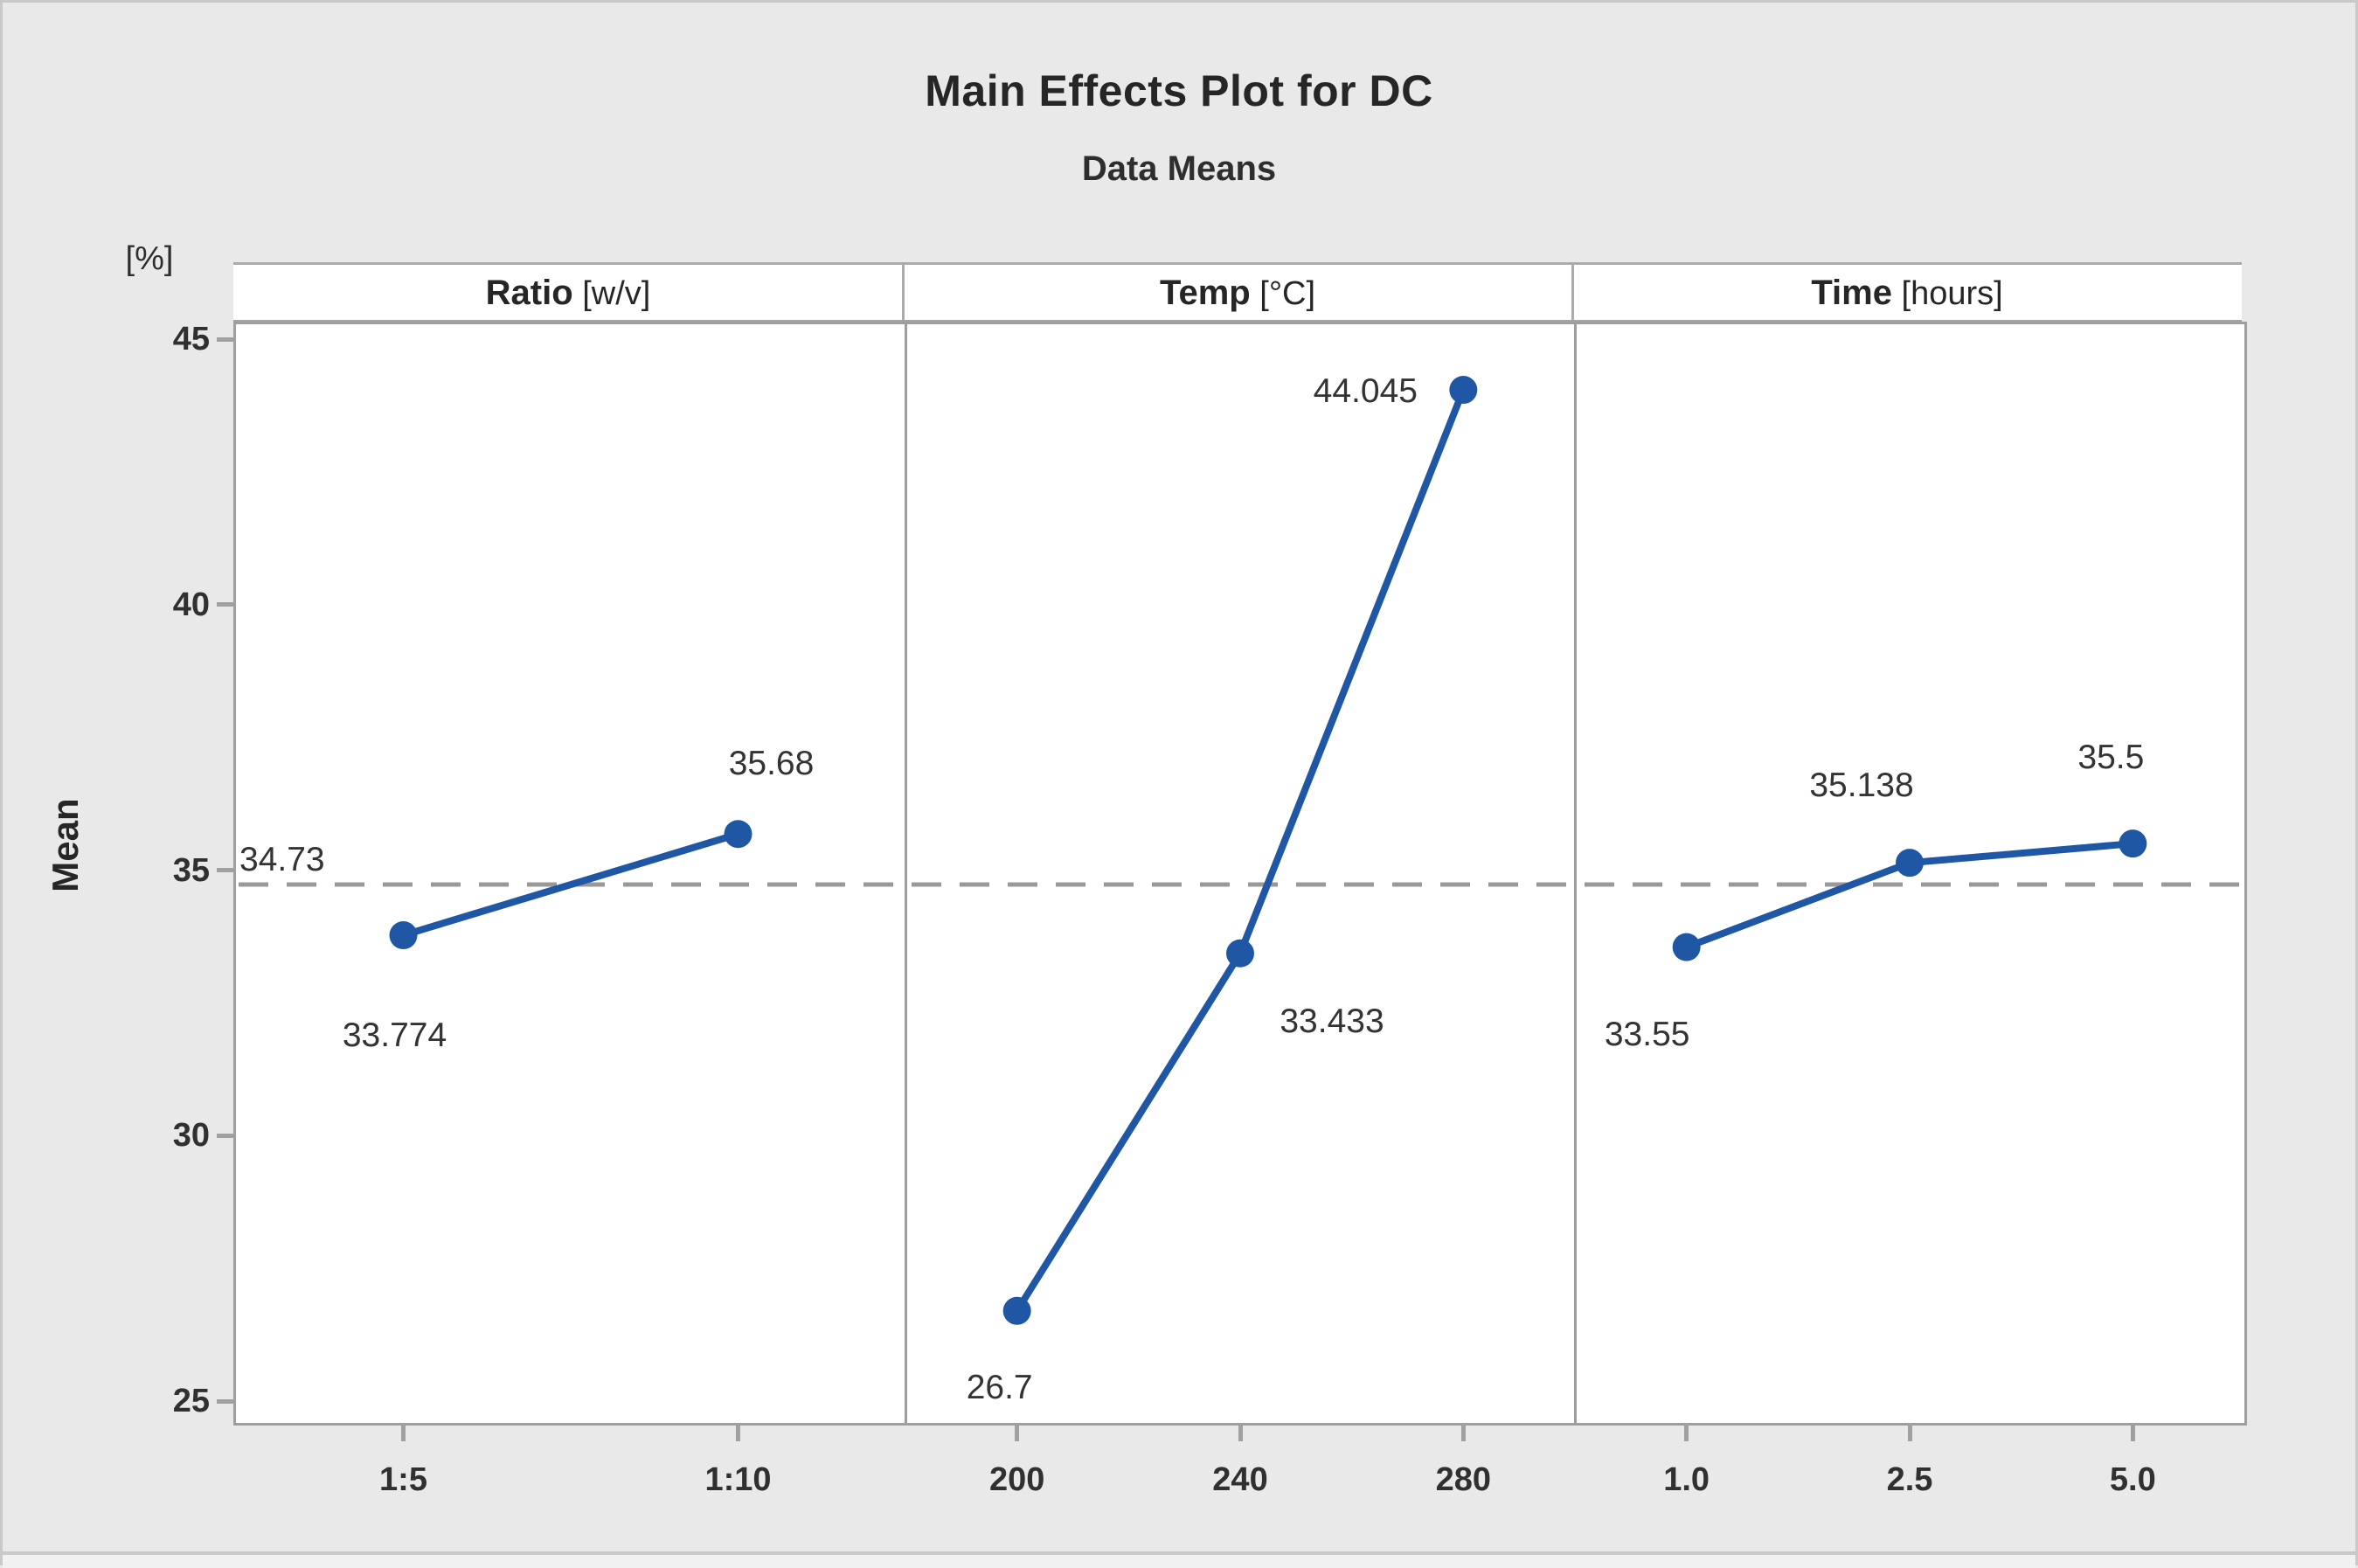 The height and width of the screenshot is (1568, 2358). I want to click on y-tick-label: 35, so click(191, 870).